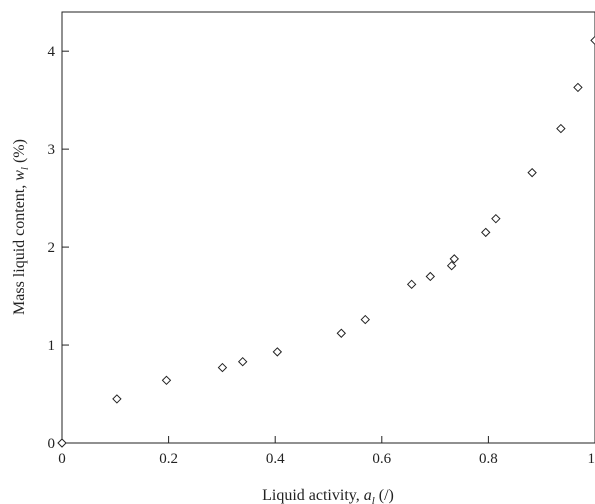  I want to click on x-tick-label: 1, so click(591, 459).